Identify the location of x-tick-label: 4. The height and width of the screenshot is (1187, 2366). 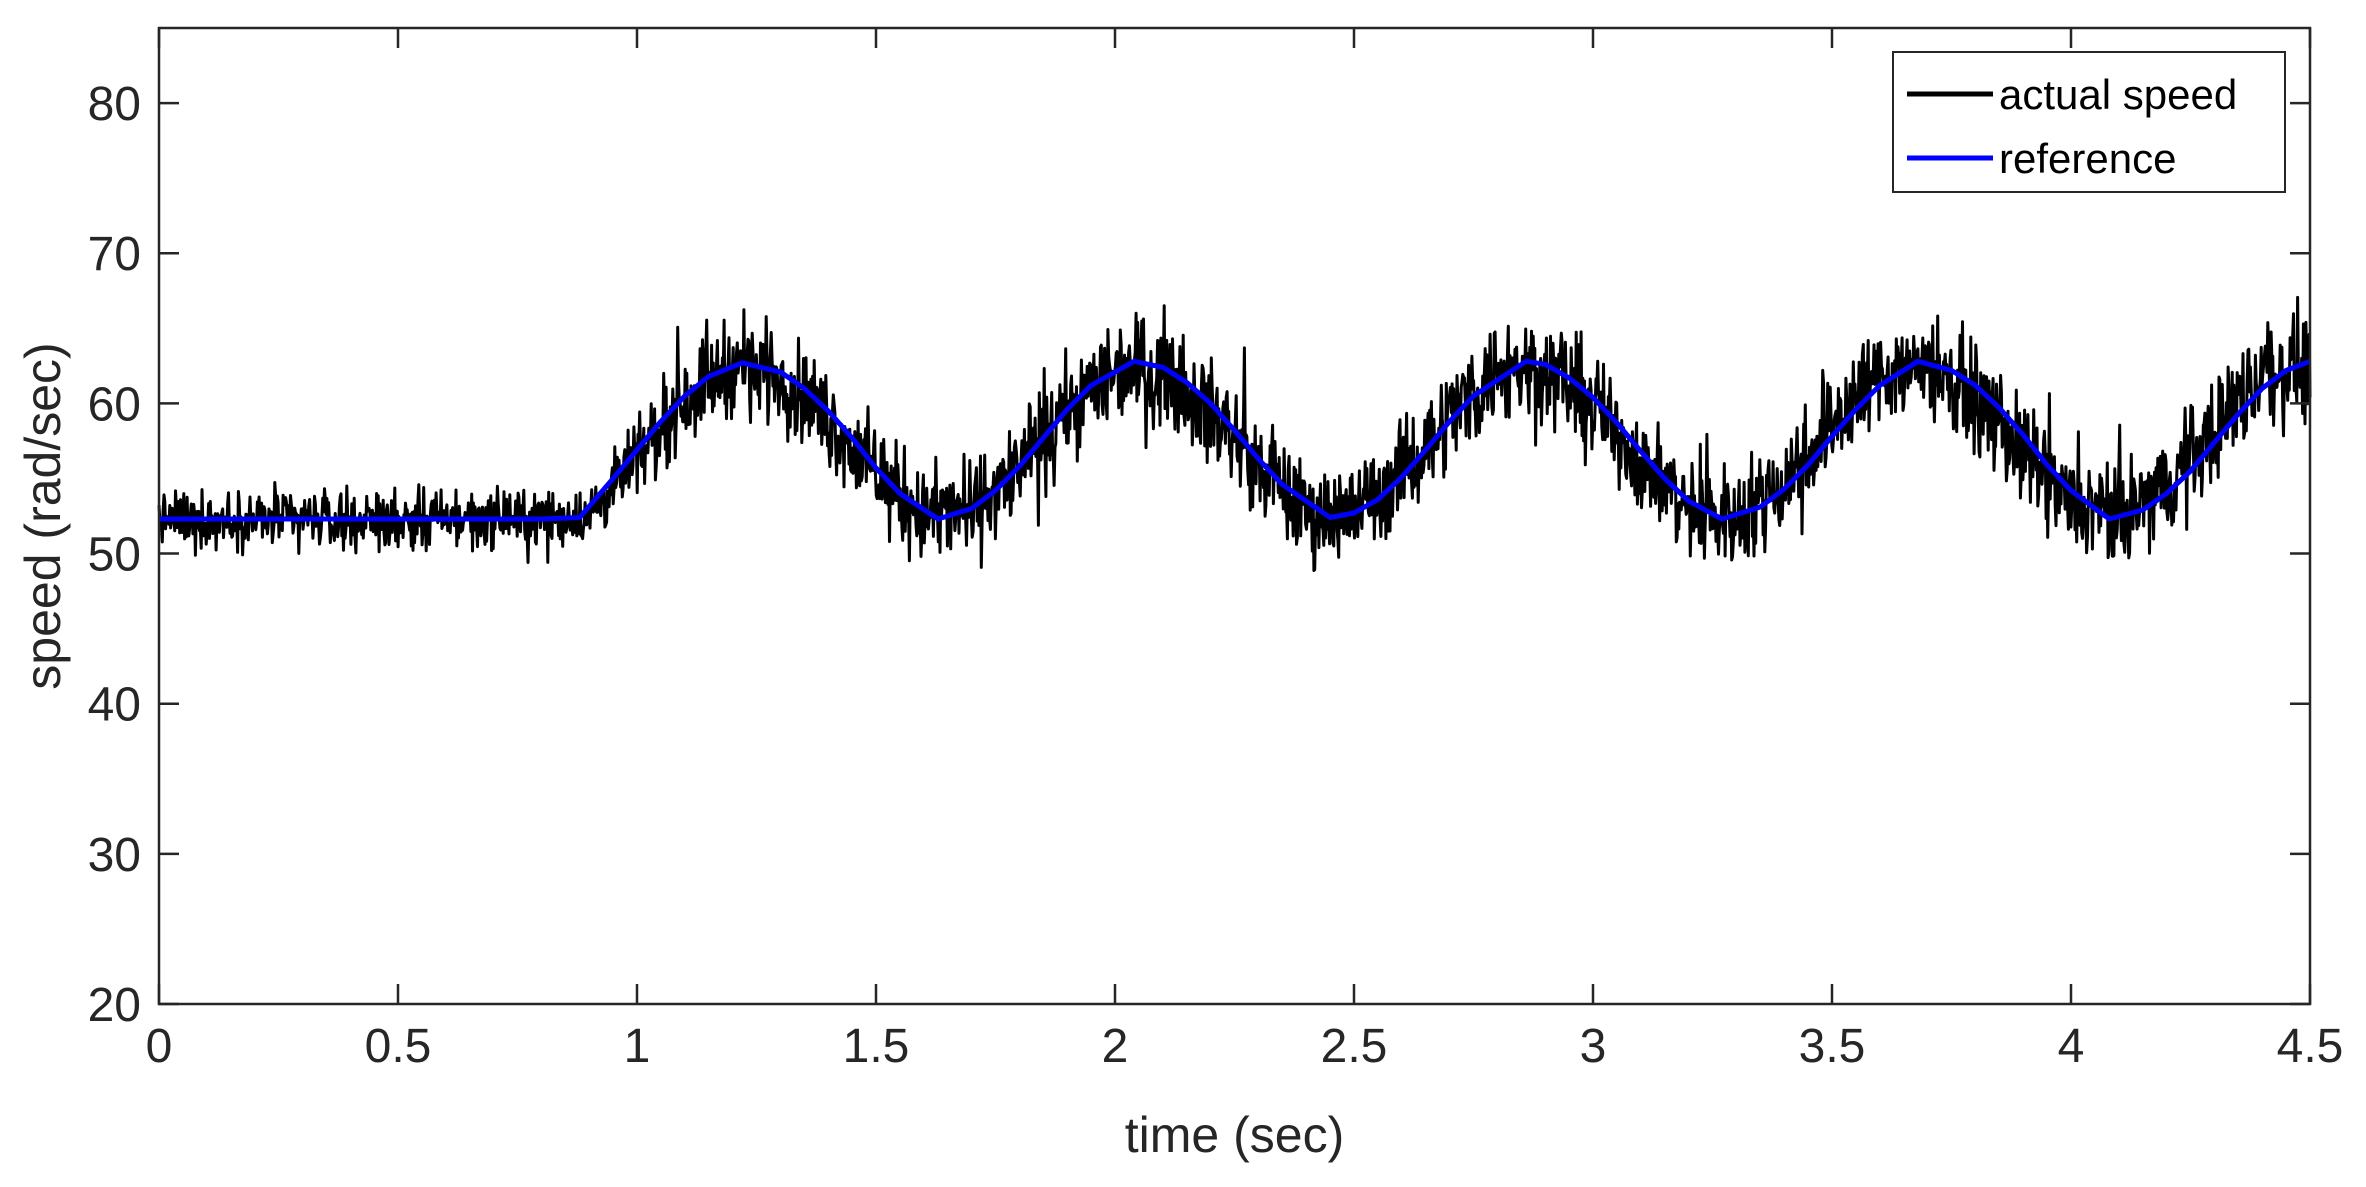
(2071, 1046).